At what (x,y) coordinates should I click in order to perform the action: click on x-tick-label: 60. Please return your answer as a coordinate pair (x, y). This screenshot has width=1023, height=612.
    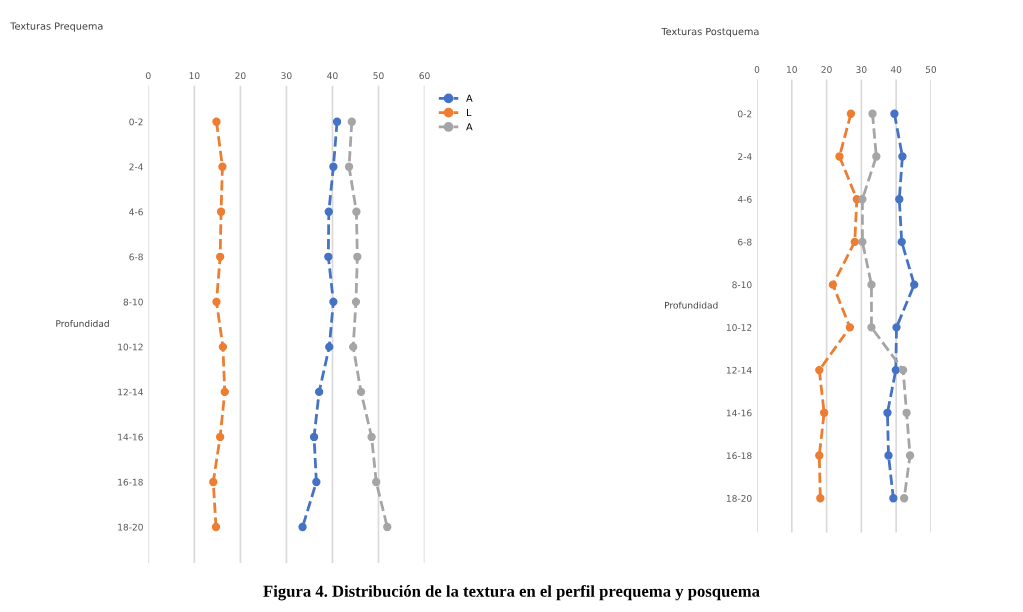
    Looking at the image, I should click on (424, 76).